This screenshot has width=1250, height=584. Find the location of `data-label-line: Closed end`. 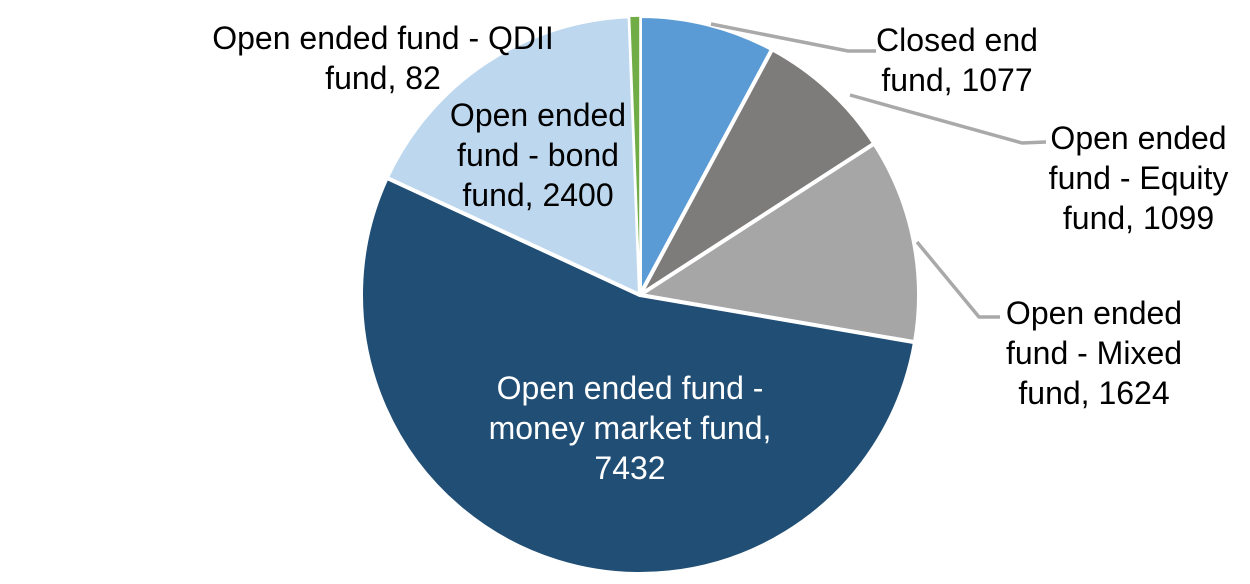

data-label-line: Closed end is located at coordinates (957, 40).